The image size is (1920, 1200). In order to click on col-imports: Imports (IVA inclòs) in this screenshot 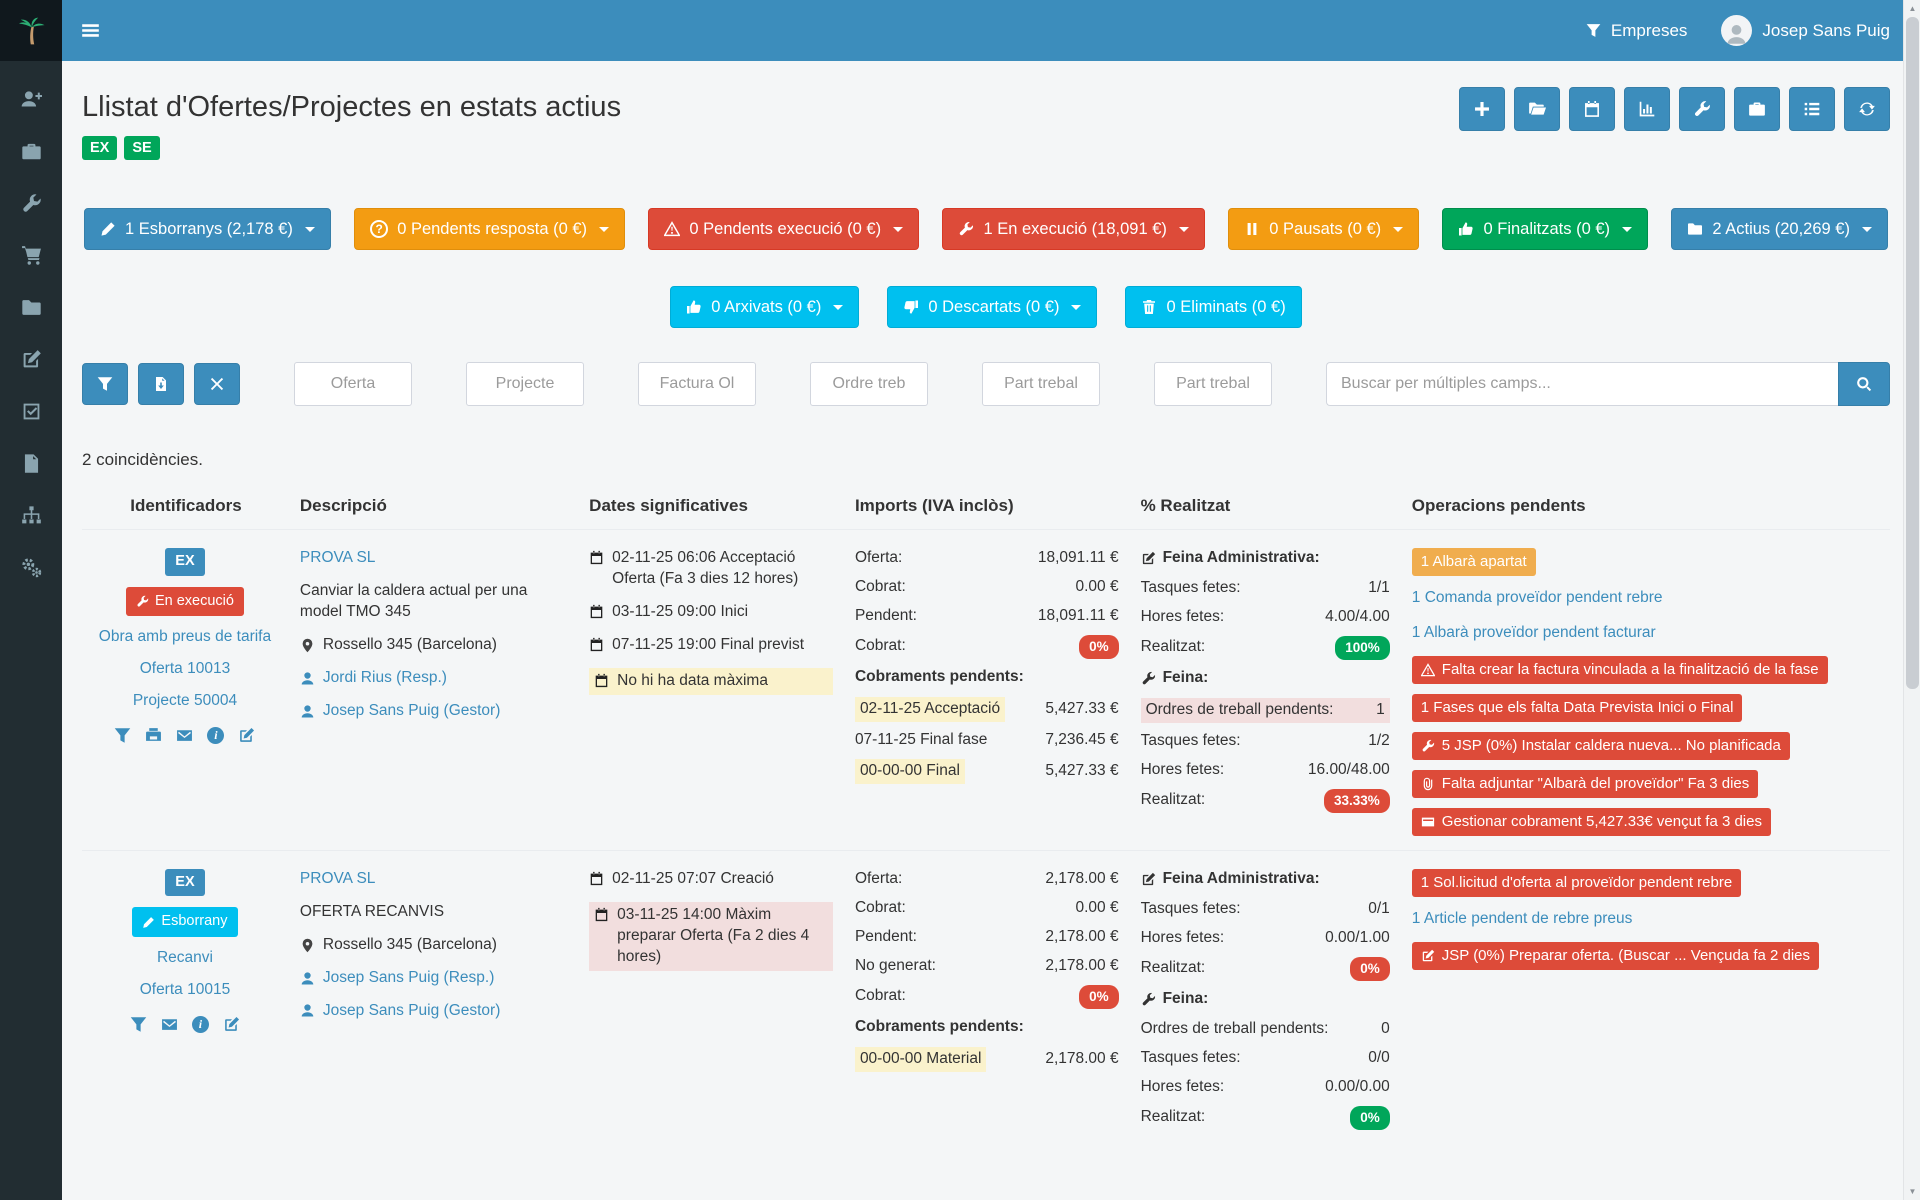, I will do `click(934, 505)`.